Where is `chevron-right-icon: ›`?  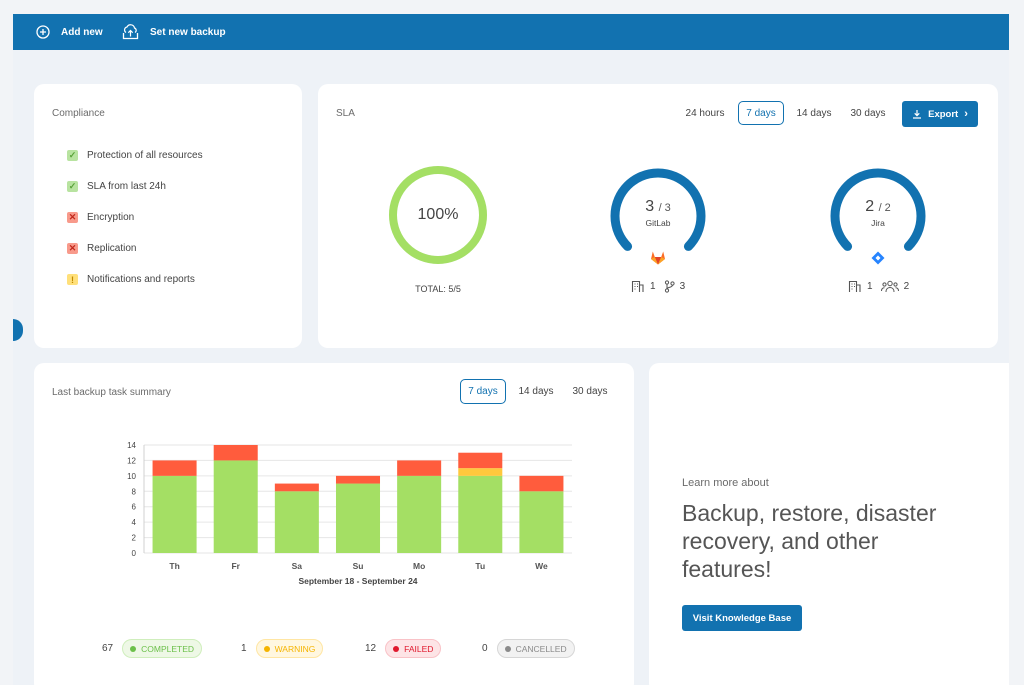
chevron-right-icon: › is located at coordinates (966, 114).